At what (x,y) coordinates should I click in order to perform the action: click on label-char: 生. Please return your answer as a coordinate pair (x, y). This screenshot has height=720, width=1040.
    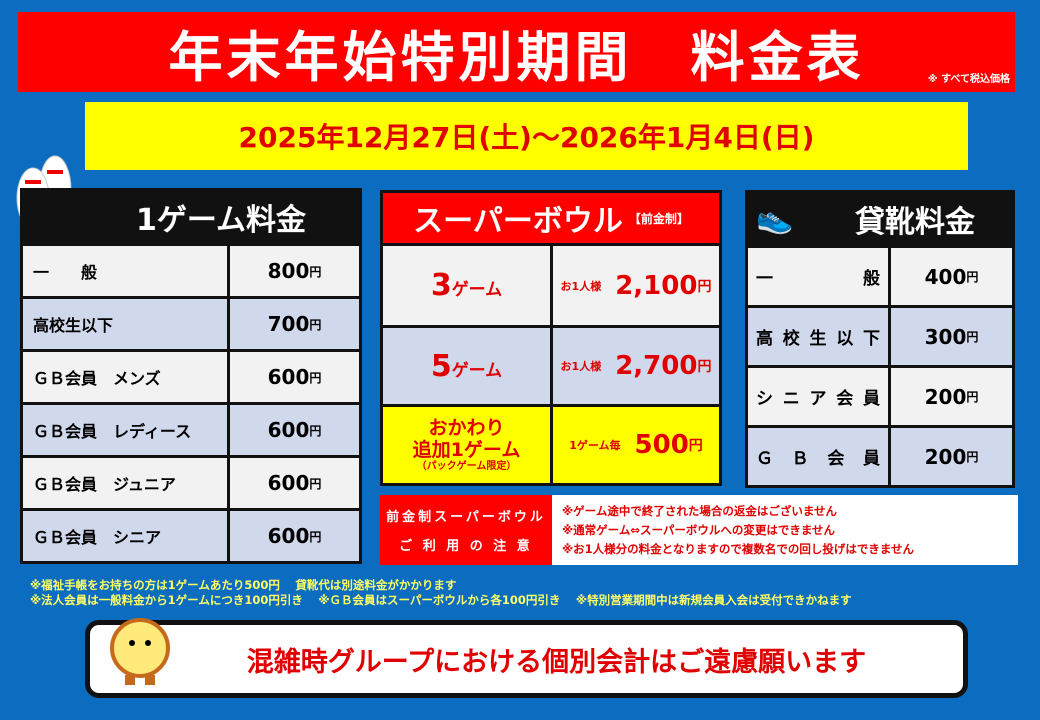
    Looking at the image, I should click on (818, 339).